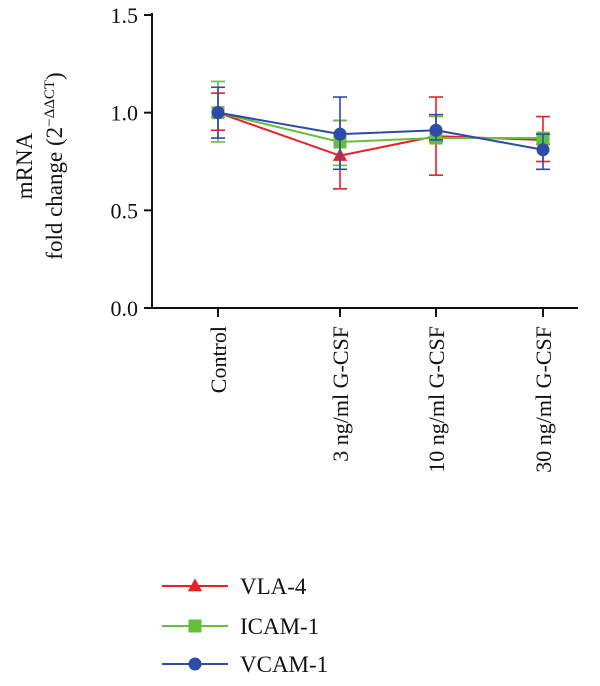  Describe the element at coordinates (284, 664) in the screenshot. I see `legend-label: VCAM-1` at that location.